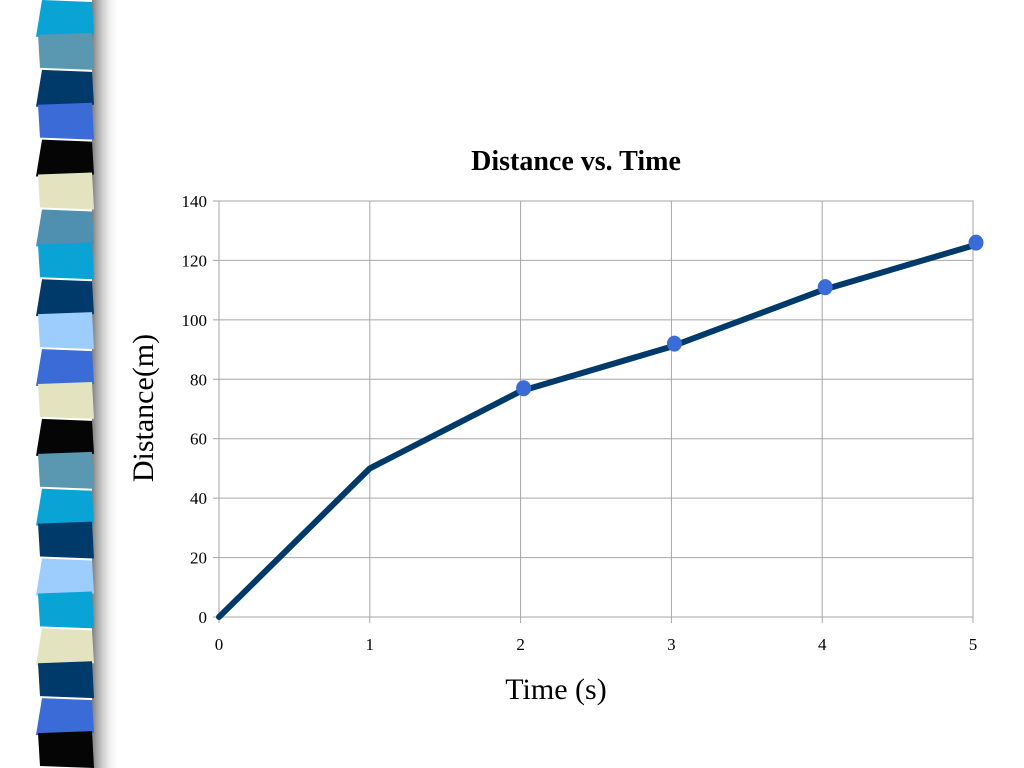 Image resolution: width=1024 pixels, height=768 pixels. I want to click on x-tick-label: 1, so click(370, 644).